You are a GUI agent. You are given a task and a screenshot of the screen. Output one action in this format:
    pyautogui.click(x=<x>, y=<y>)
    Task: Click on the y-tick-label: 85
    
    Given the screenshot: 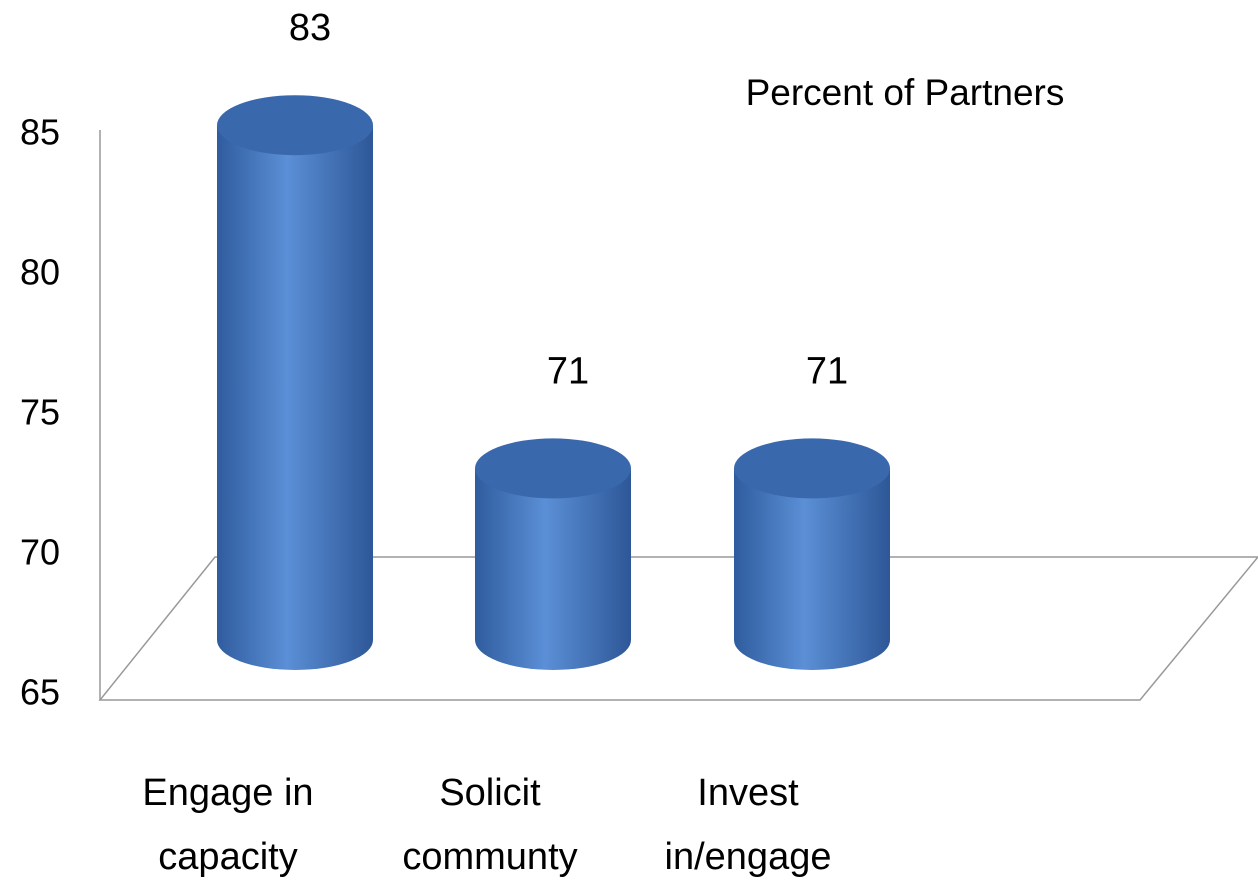 What is the action you would take?
    pyautogui.click(x=40, y=132)
    